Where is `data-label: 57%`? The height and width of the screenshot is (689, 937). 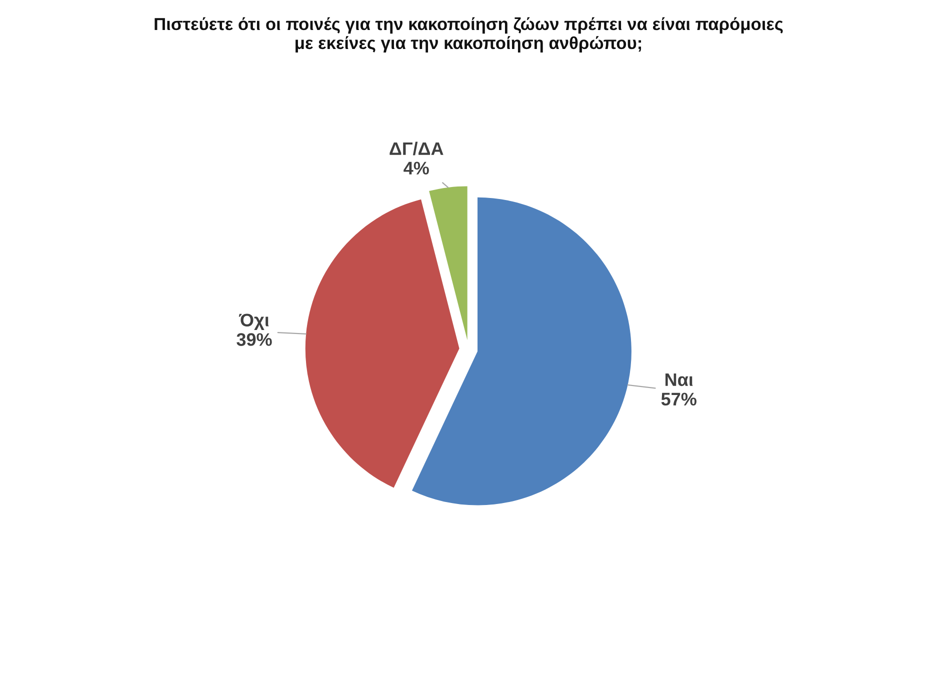 data-label: 57% is located at coordinates (678, 399).